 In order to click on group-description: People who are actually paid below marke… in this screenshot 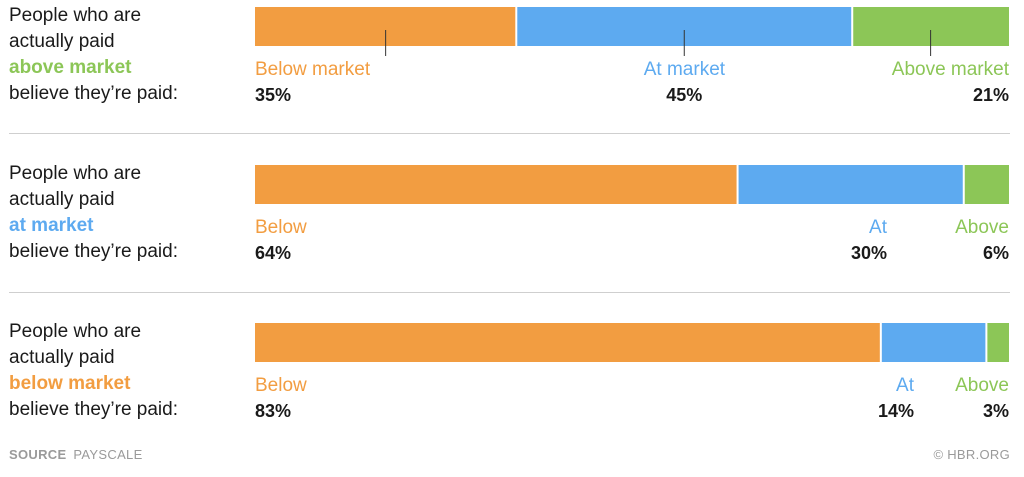, I will do `click(129, 371)`.